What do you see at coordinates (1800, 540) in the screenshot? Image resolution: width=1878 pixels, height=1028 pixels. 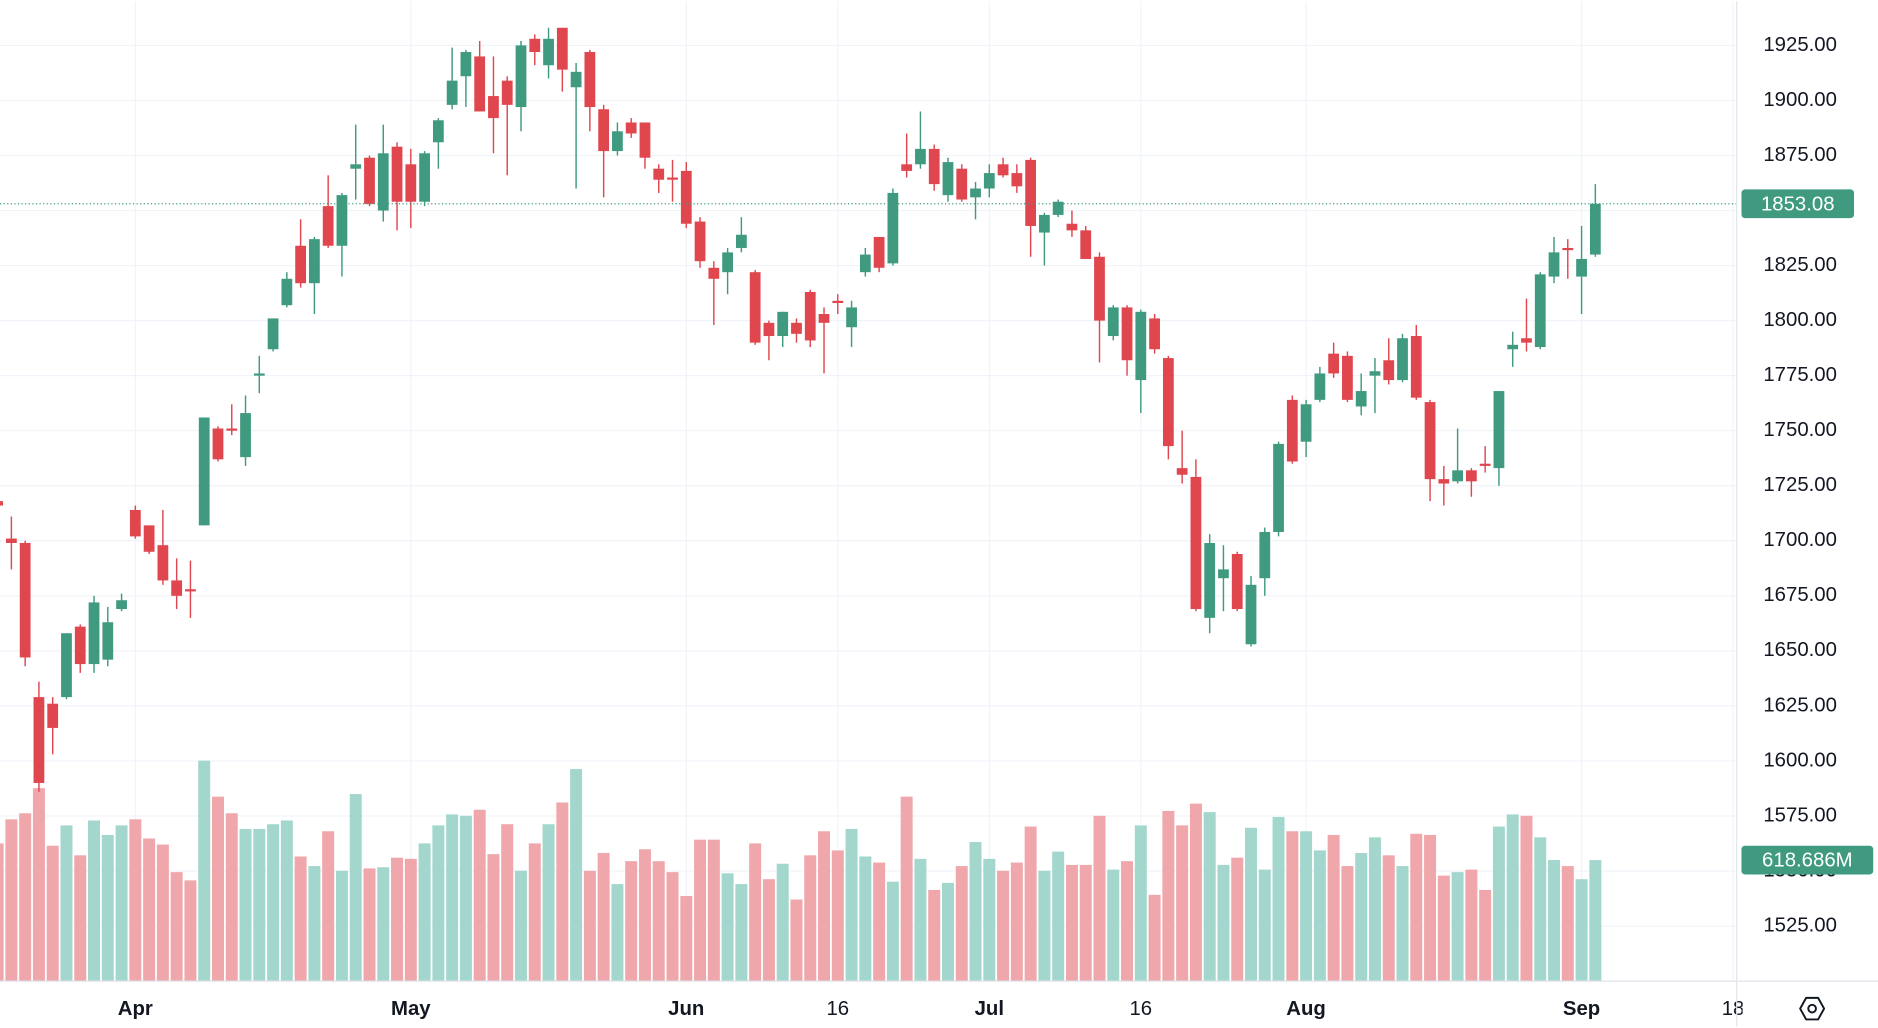 I see `y-tick-label: 1700.00` at bounding box center [1800, 540].